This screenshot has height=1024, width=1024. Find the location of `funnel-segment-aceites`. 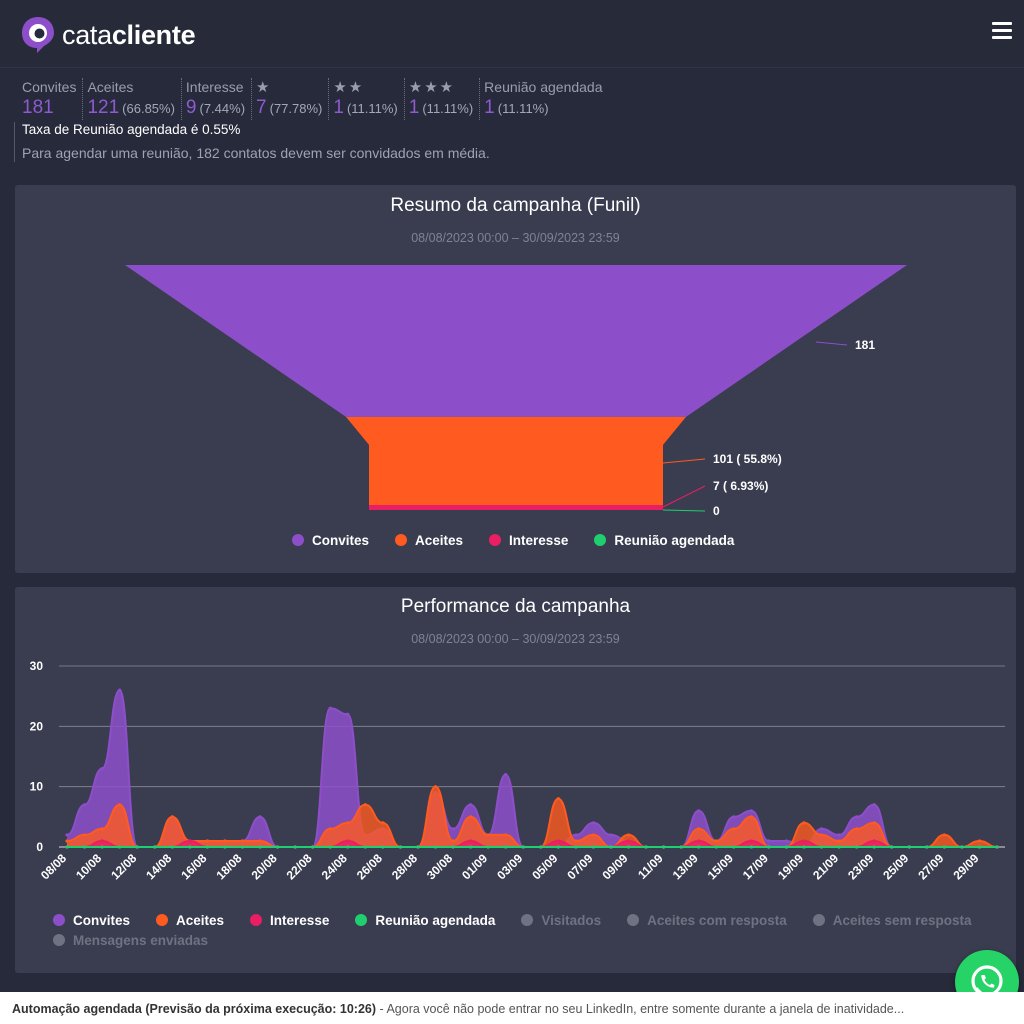

funnel-segment-aceites is located at coordinates (516, 460).